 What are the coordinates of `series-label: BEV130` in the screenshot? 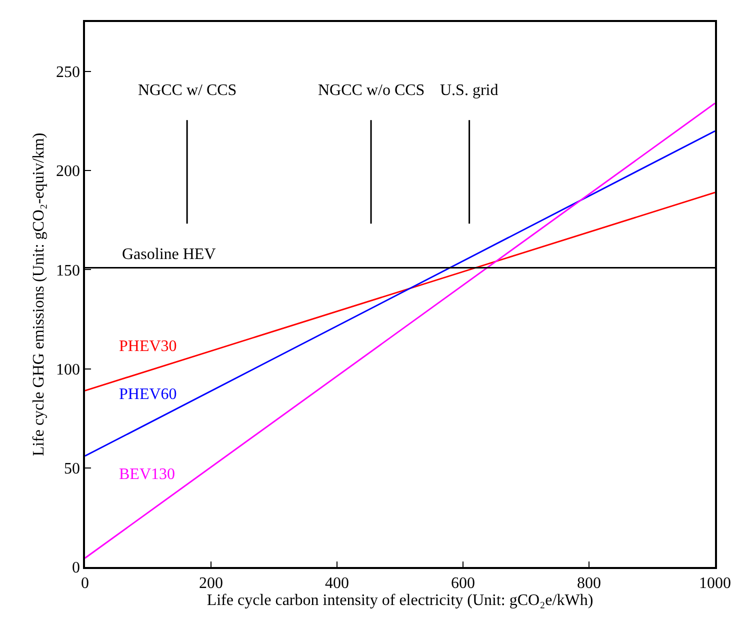 It's located at (147, 474).